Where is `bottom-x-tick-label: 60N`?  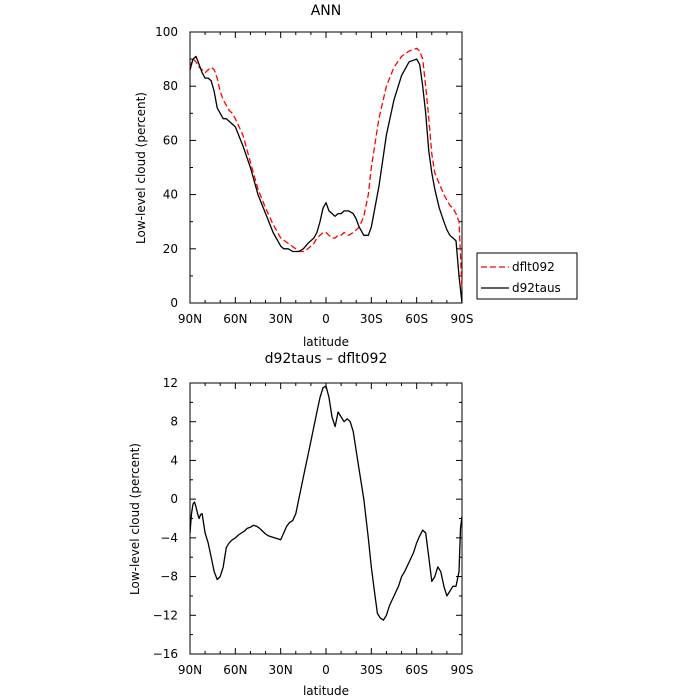 bottom-x-tick-label: 60N is located at coordinates (235, 670).